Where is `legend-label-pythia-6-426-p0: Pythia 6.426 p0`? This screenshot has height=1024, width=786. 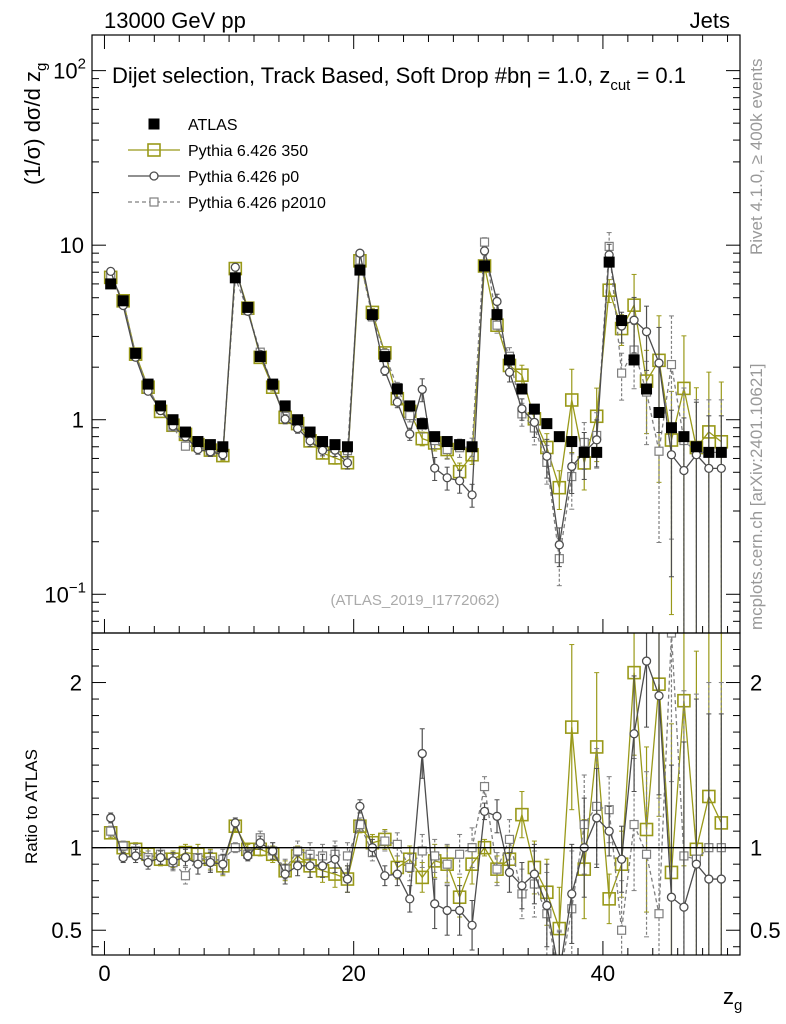 legend-label-pythia-6-426-p0: Pythia 6.426 p0 is located at coordinates (243, 177).